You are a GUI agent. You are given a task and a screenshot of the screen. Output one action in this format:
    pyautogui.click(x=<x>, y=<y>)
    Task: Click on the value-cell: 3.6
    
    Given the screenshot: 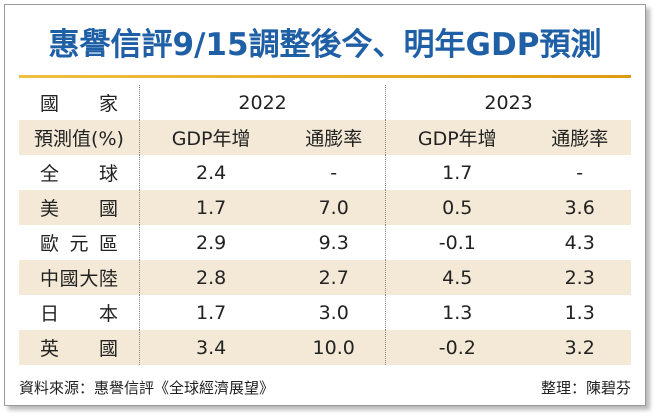 What is the action you would take?
    pyautogui.click(x=579, y=207)
    